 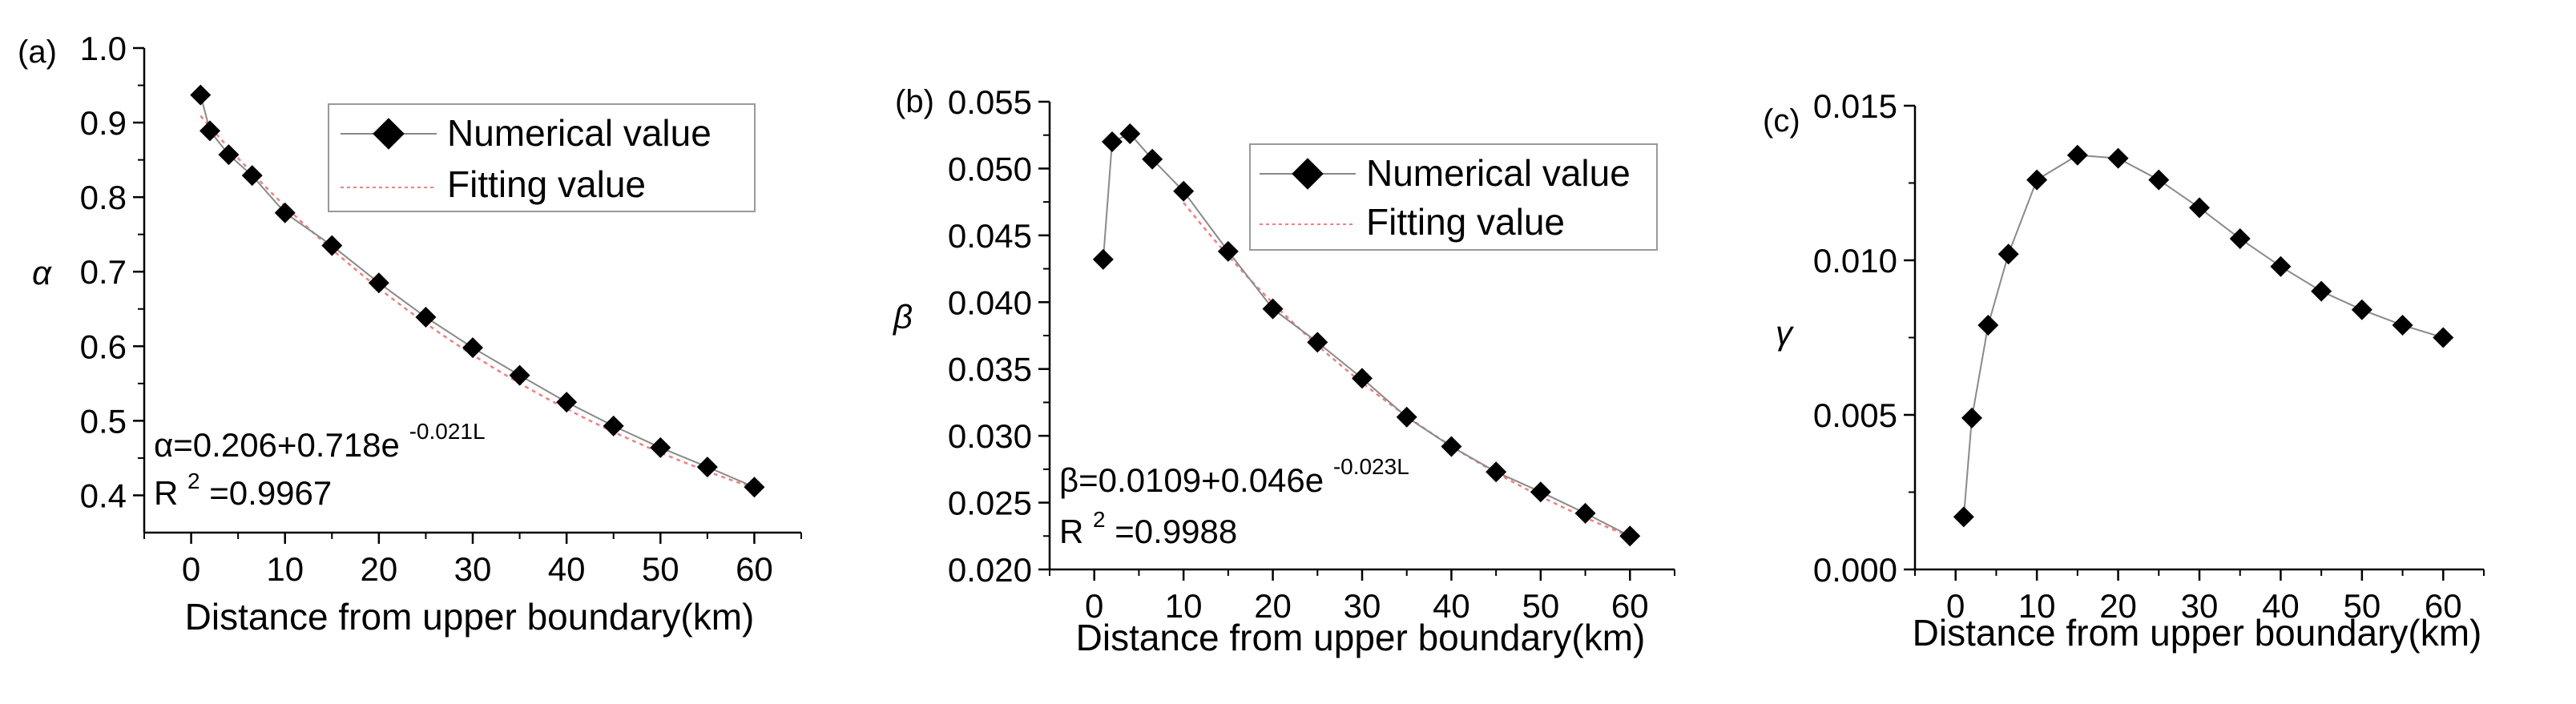 I want to click on y-tick-label: 0.035, so click(x=990, y=369).